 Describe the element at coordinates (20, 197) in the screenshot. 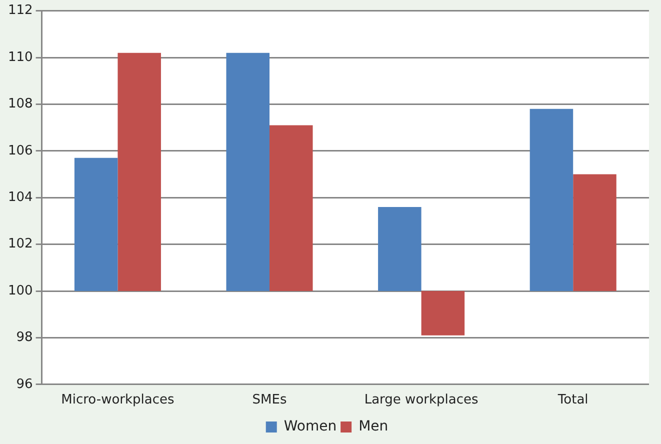

I see `y-tick-label: 104` at that location.